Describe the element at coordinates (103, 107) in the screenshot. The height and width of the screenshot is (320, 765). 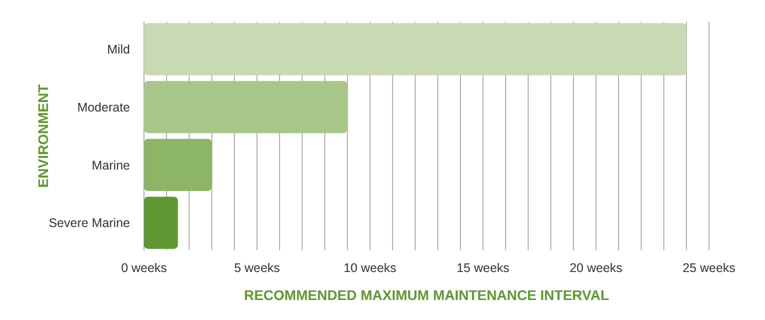
I see `y-tick-label: Moderate` at that location.